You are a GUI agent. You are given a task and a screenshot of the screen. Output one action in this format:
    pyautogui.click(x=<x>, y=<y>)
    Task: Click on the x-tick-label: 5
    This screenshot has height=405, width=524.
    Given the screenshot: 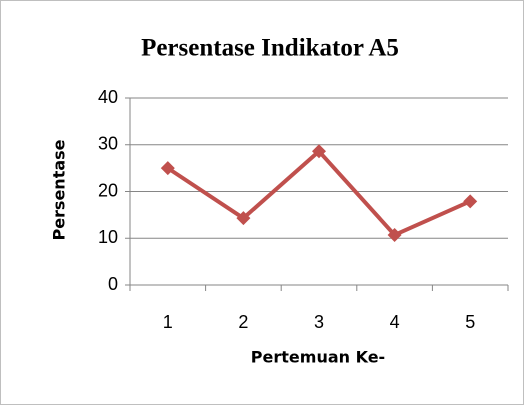 What is the action you would take?
    pyautogui.click(x=470, y=322)
    